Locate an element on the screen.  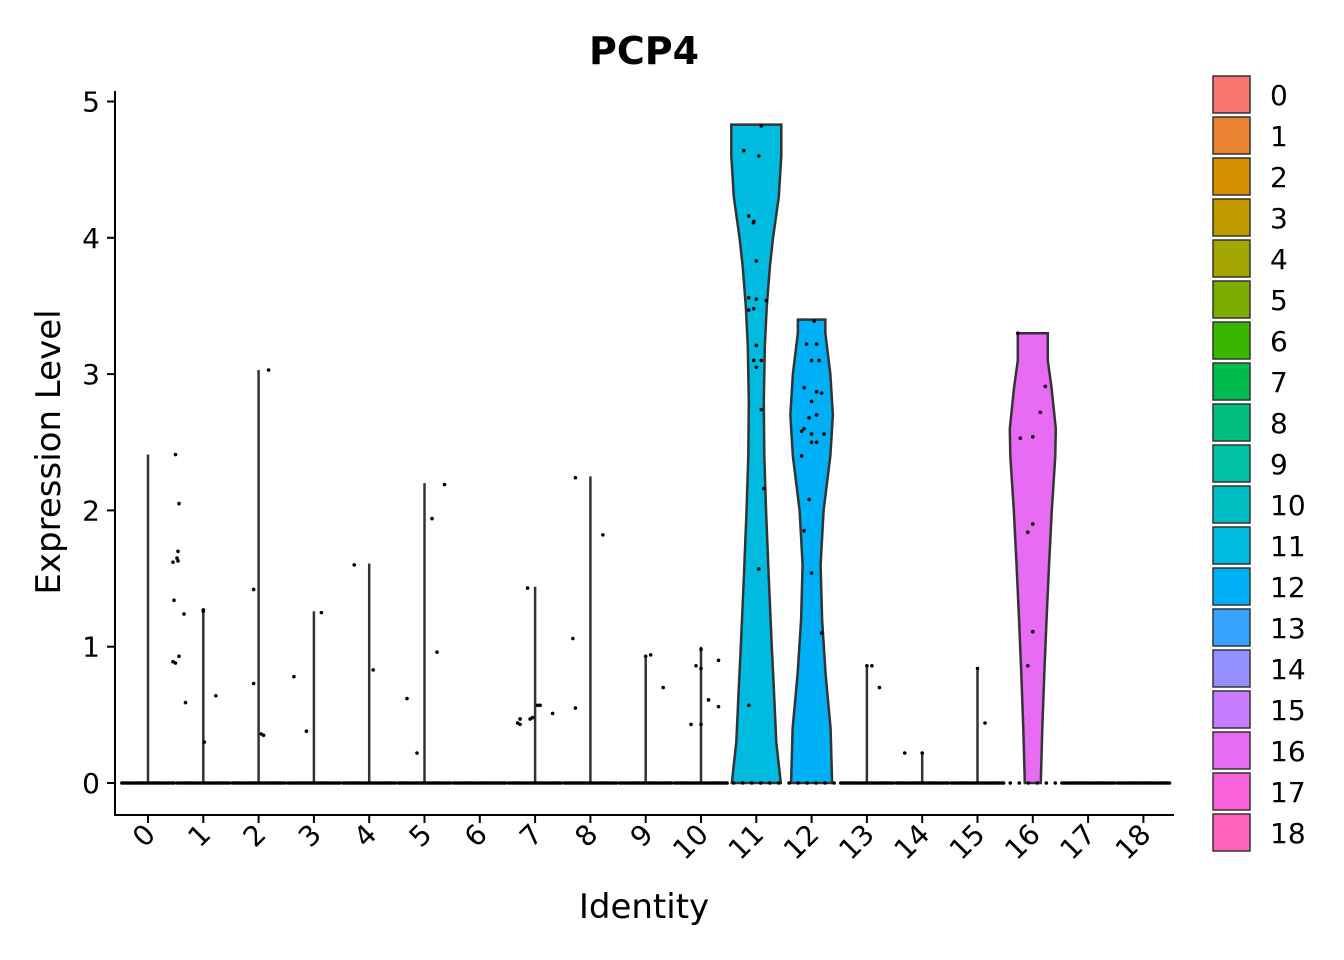
y-axis-ticks: 0 1 2 3 4 5 is located at coordinates (98, 443).